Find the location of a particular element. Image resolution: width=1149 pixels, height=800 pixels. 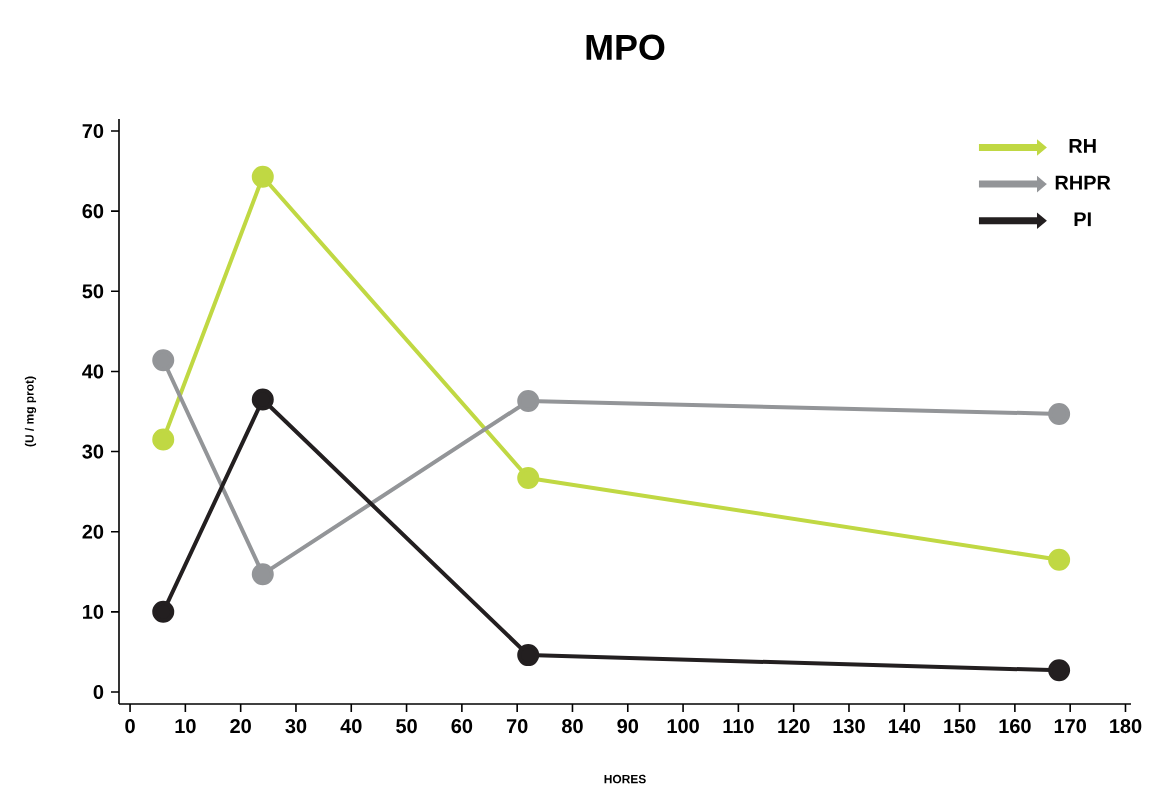

x-tick-label: 140 is located at coordinates (904, 726).